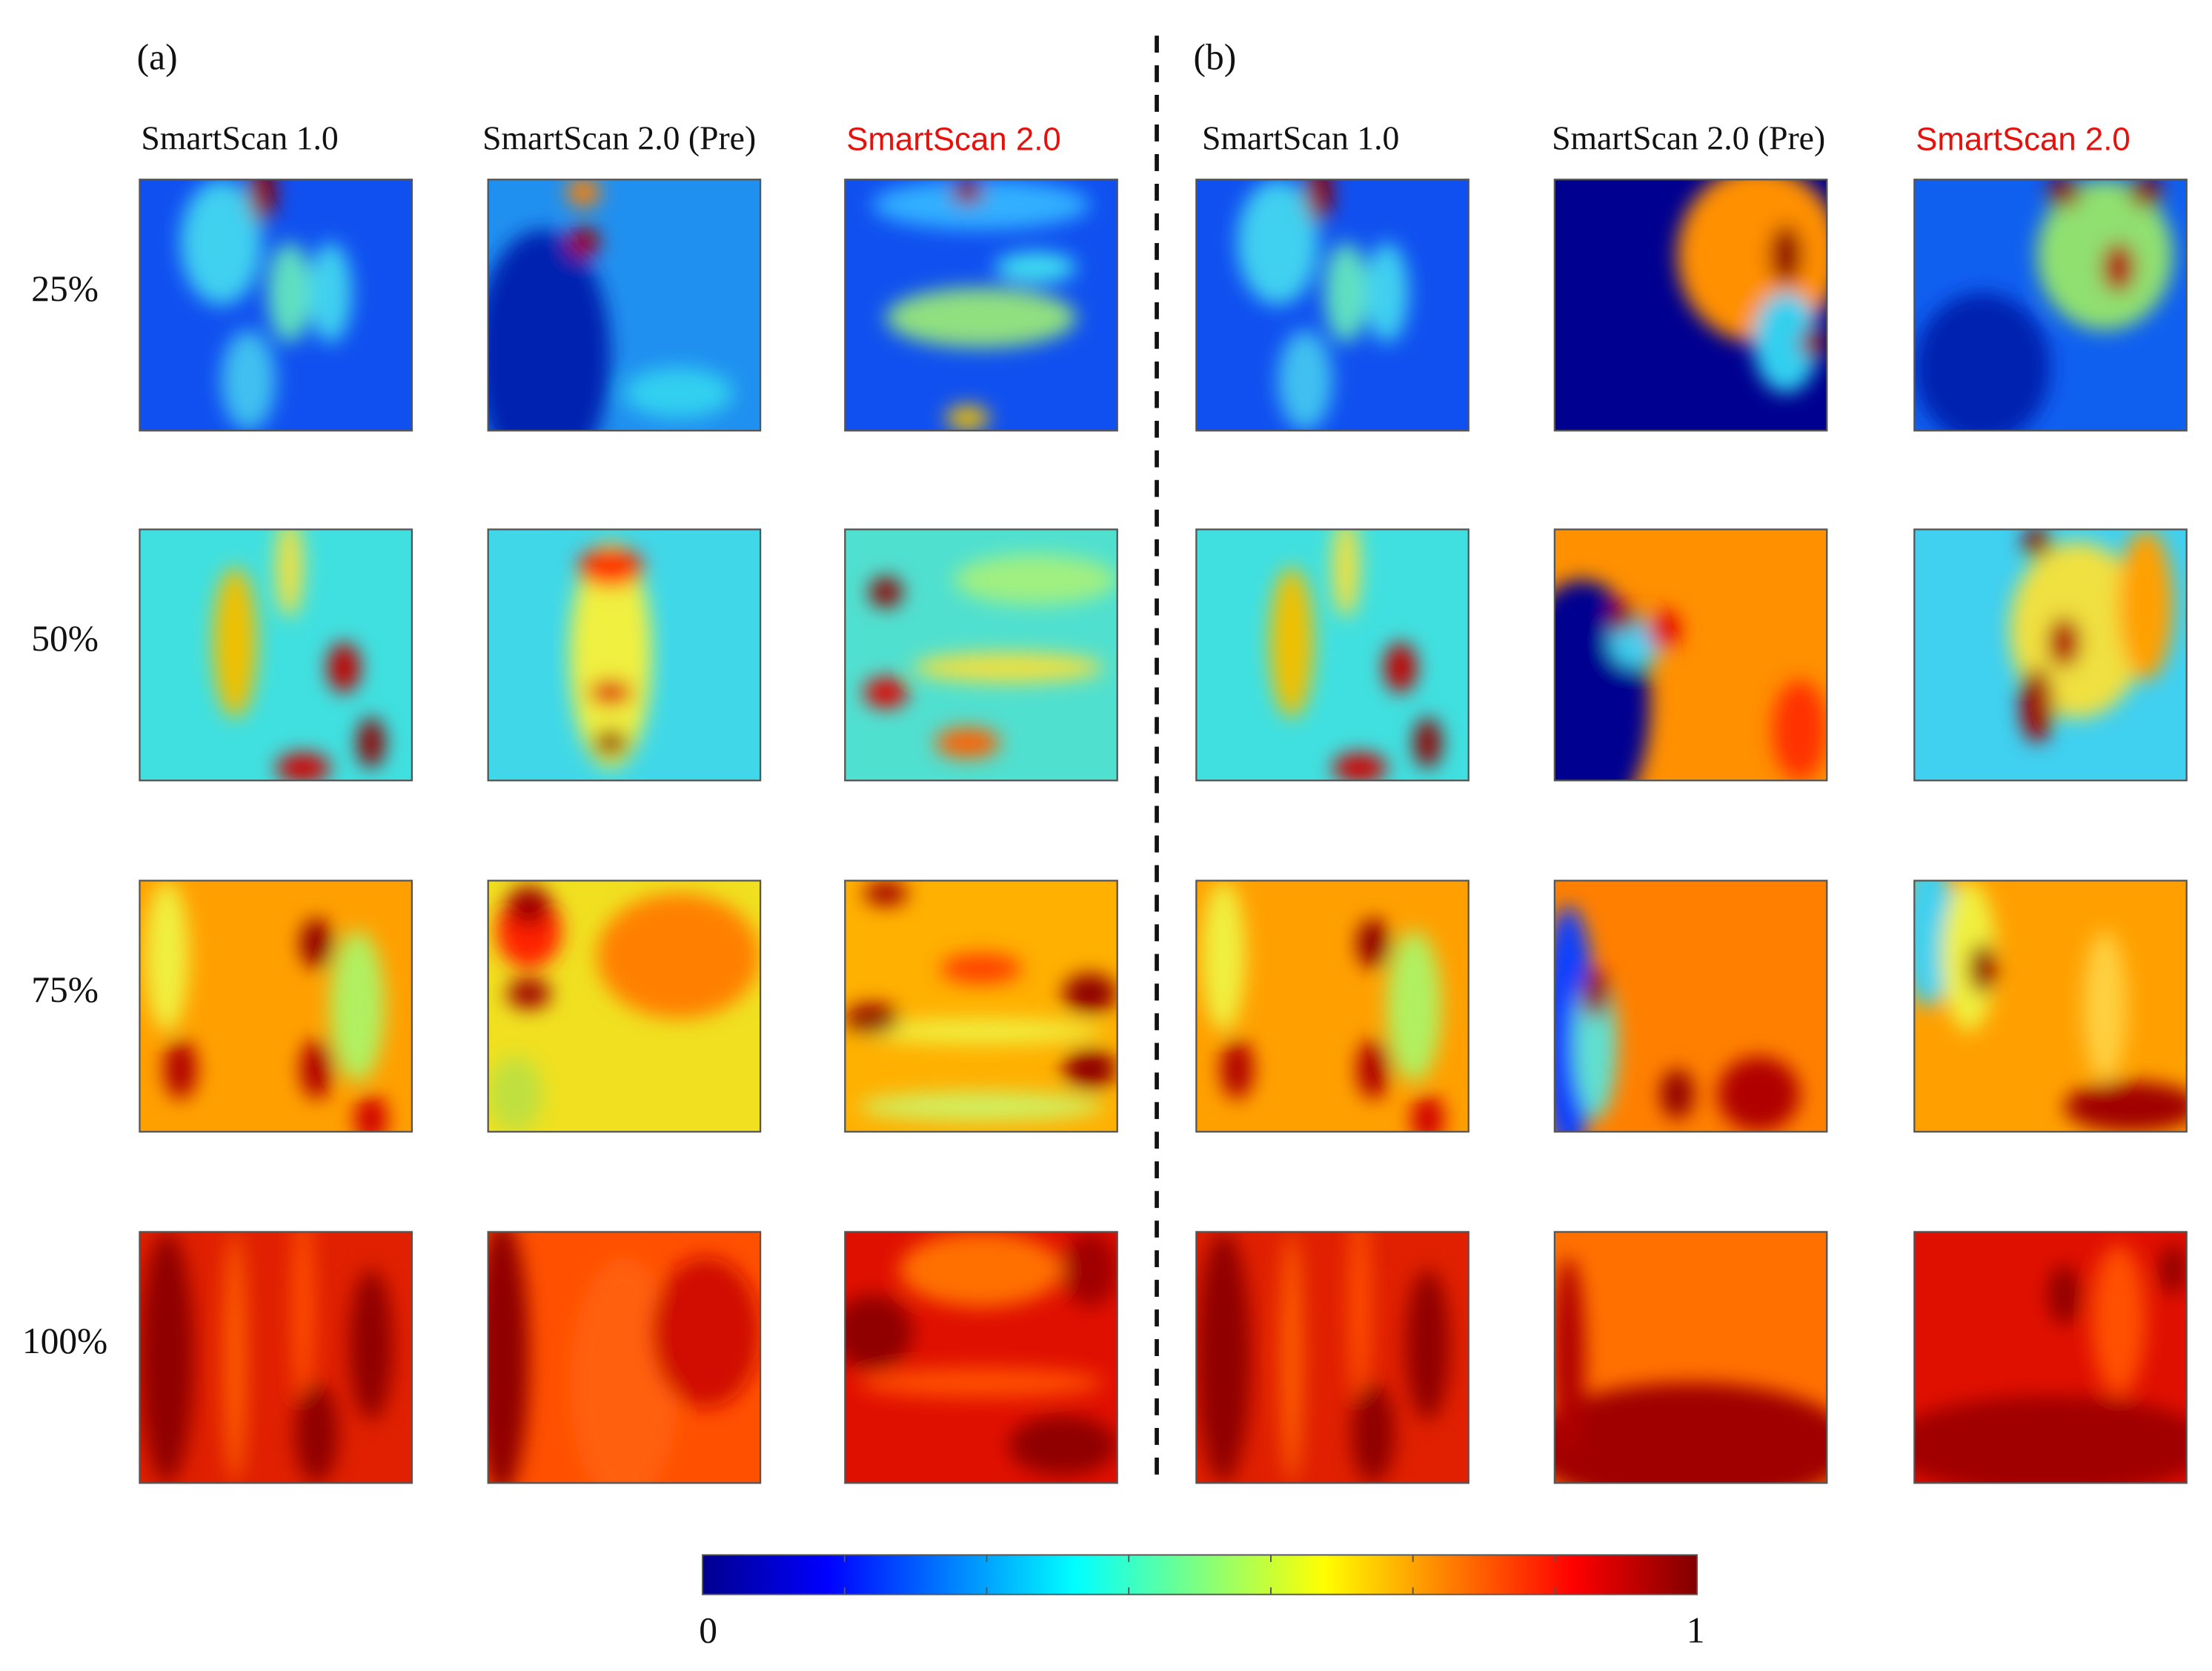 This screenshot has height=1671, width=2212. What do you see at coordinates (1696, 1629) in the screenshot?
I see `colorbar-max: 1` at bounding box center [1696, 1629].